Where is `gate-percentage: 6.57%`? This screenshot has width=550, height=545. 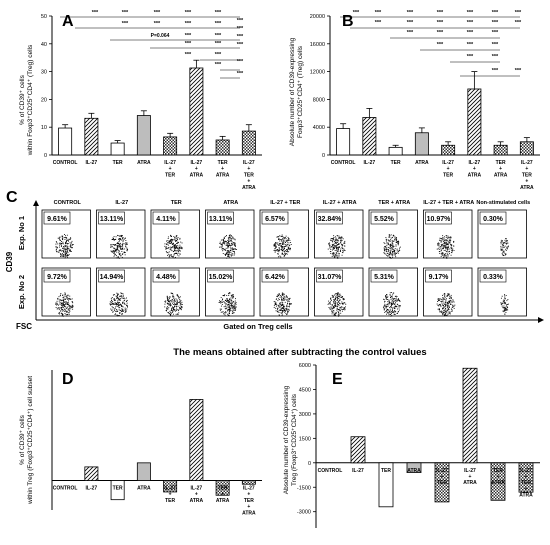 gate-percentage: 6.57% is located at coordinates (275, 219).